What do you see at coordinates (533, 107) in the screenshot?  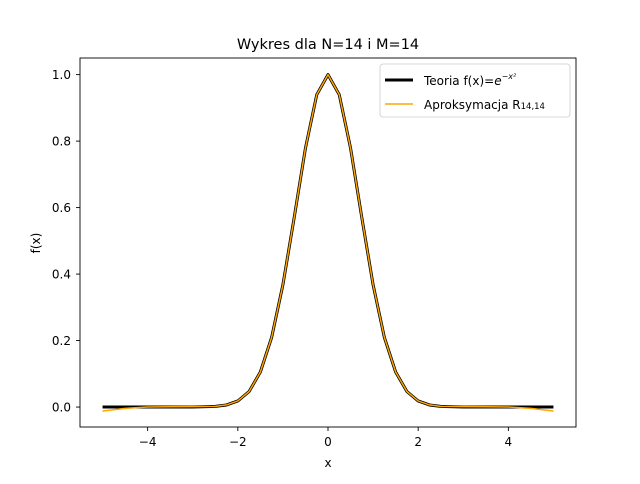 I see `legend-approximation-subscript: 14,14` at bounding box center [533, 107].